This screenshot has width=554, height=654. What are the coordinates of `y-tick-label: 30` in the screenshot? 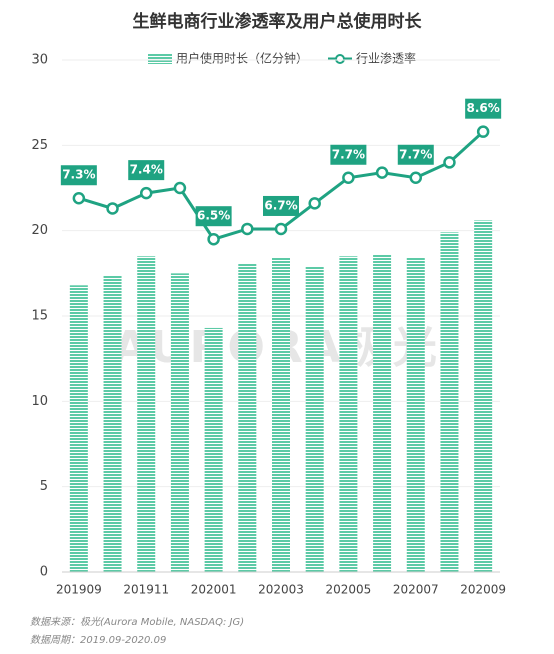 It's located at (39, 60).